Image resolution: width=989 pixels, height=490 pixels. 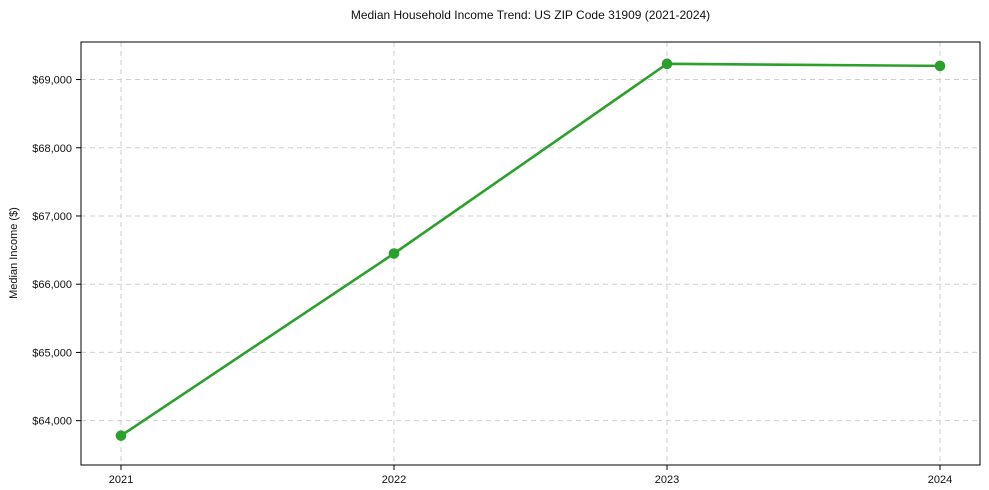 I want to click on x-tick-label: 2024, so click(x=940, y=480).